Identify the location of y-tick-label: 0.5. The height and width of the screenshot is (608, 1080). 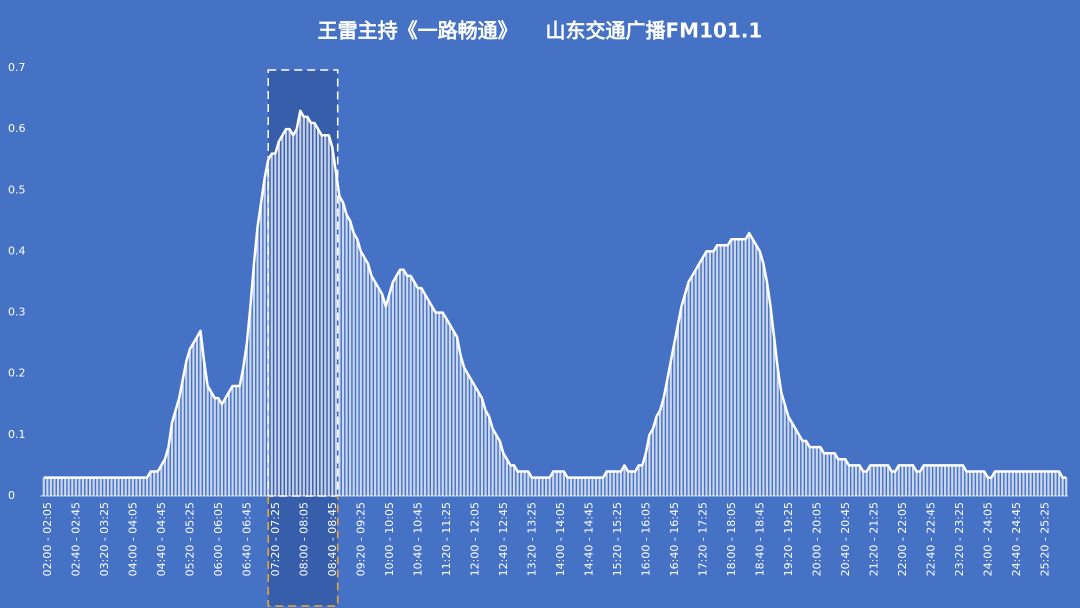
(17, 189).